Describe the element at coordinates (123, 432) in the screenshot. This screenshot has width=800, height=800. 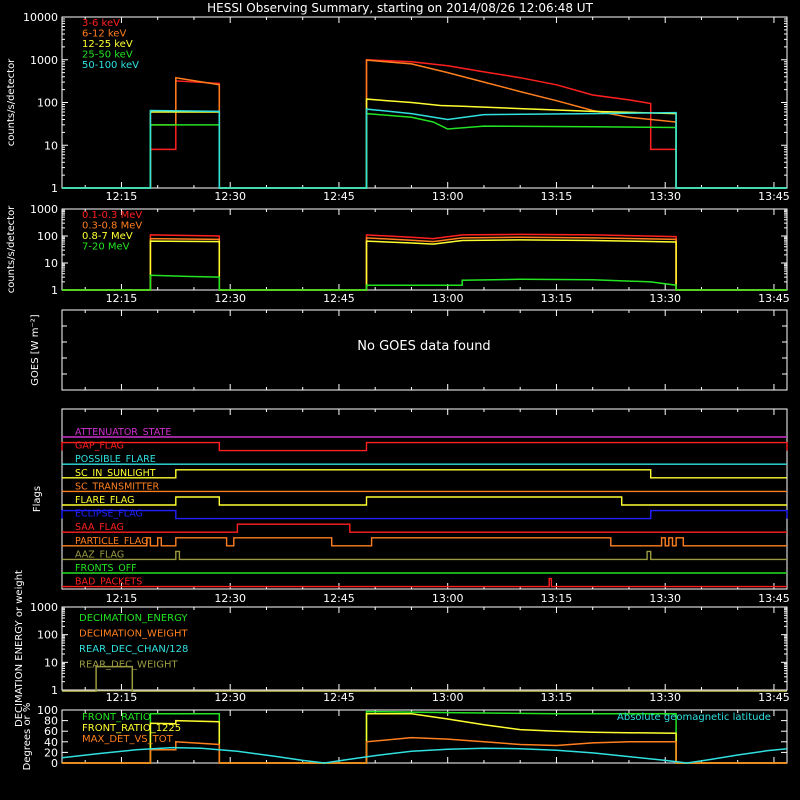
I see `flag-label: ATTENUATOR_STATE` at that location.